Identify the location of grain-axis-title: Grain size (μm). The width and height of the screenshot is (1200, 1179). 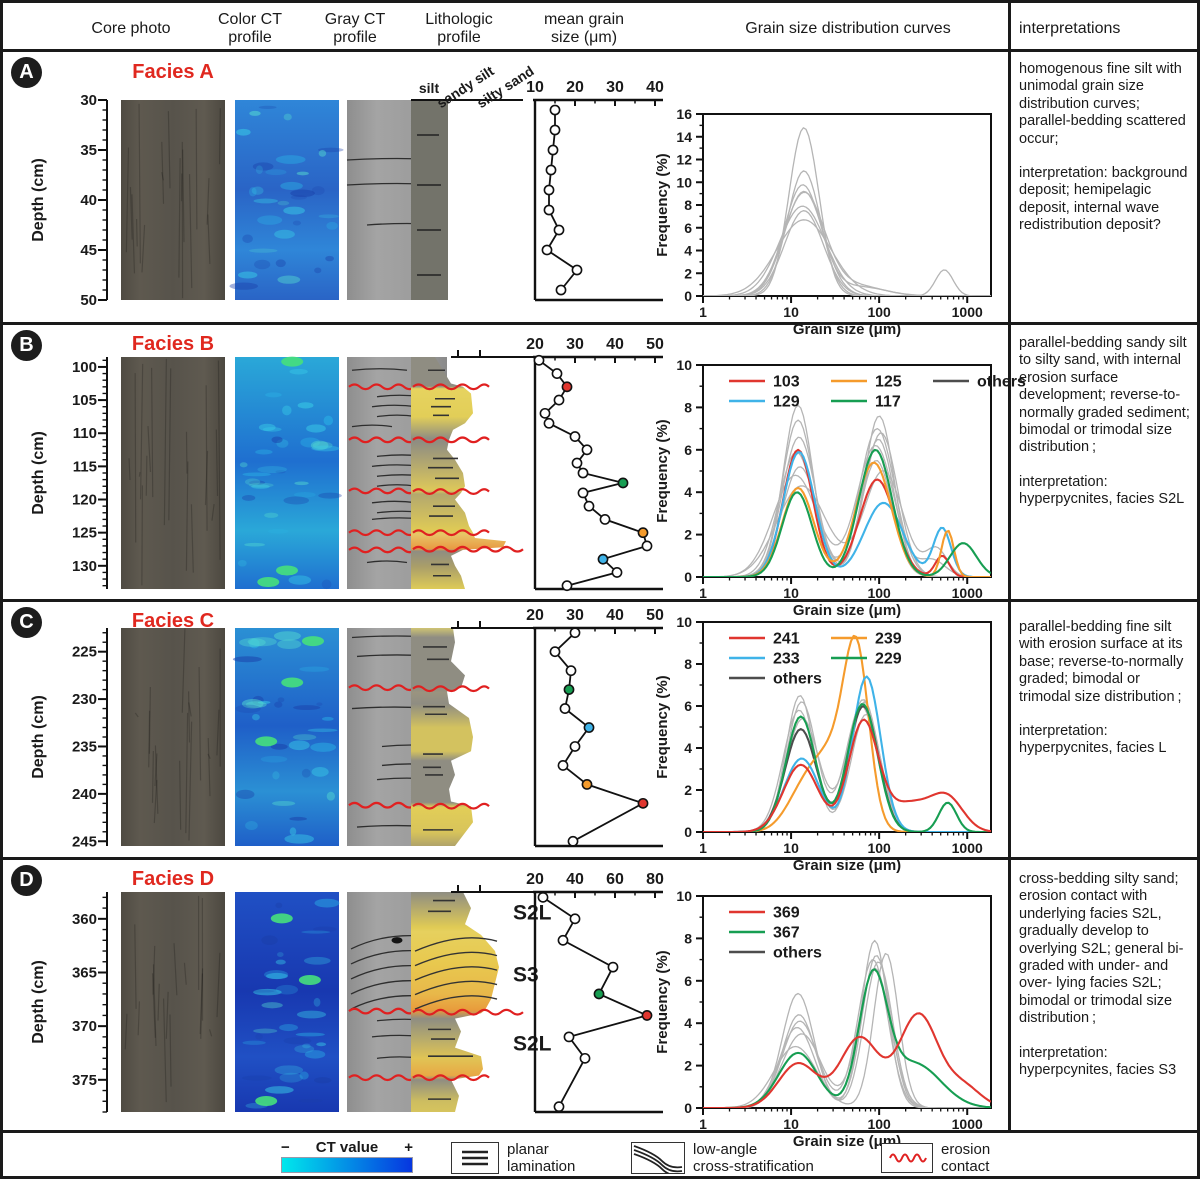
(847, 610).